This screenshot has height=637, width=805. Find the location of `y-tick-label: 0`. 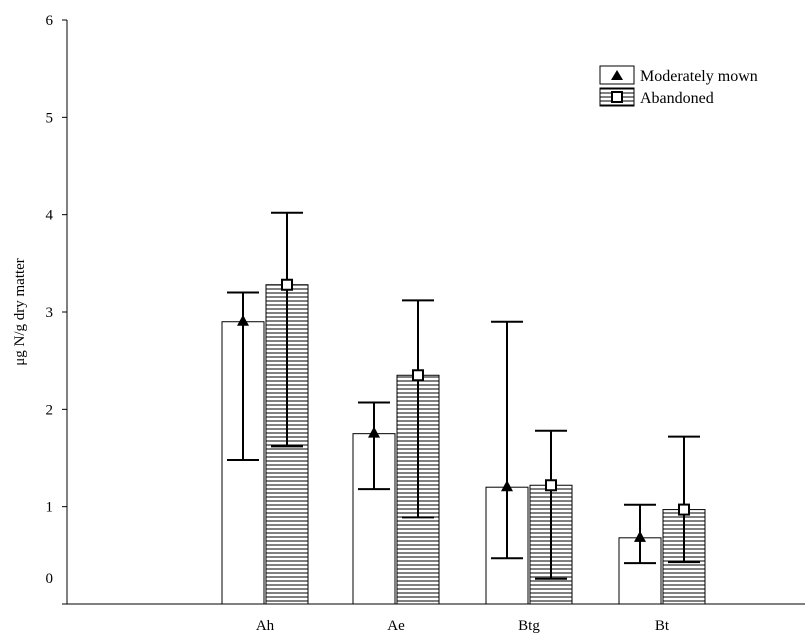

y-tick-label: 0 is located at coordinates (50, 579).